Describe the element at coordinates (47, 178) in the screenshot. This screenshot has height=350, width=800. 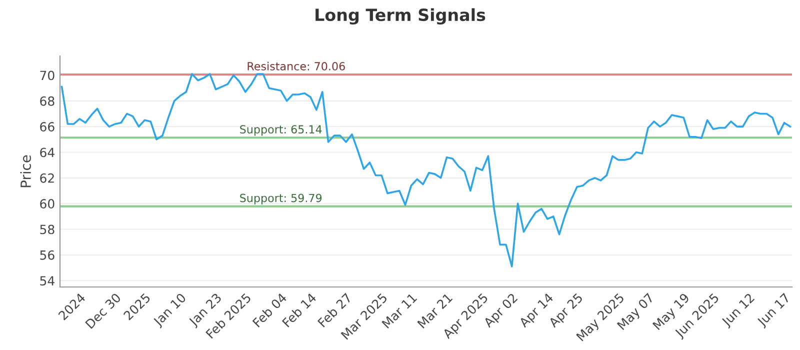
I see `y-tick-label: 62` at that location.